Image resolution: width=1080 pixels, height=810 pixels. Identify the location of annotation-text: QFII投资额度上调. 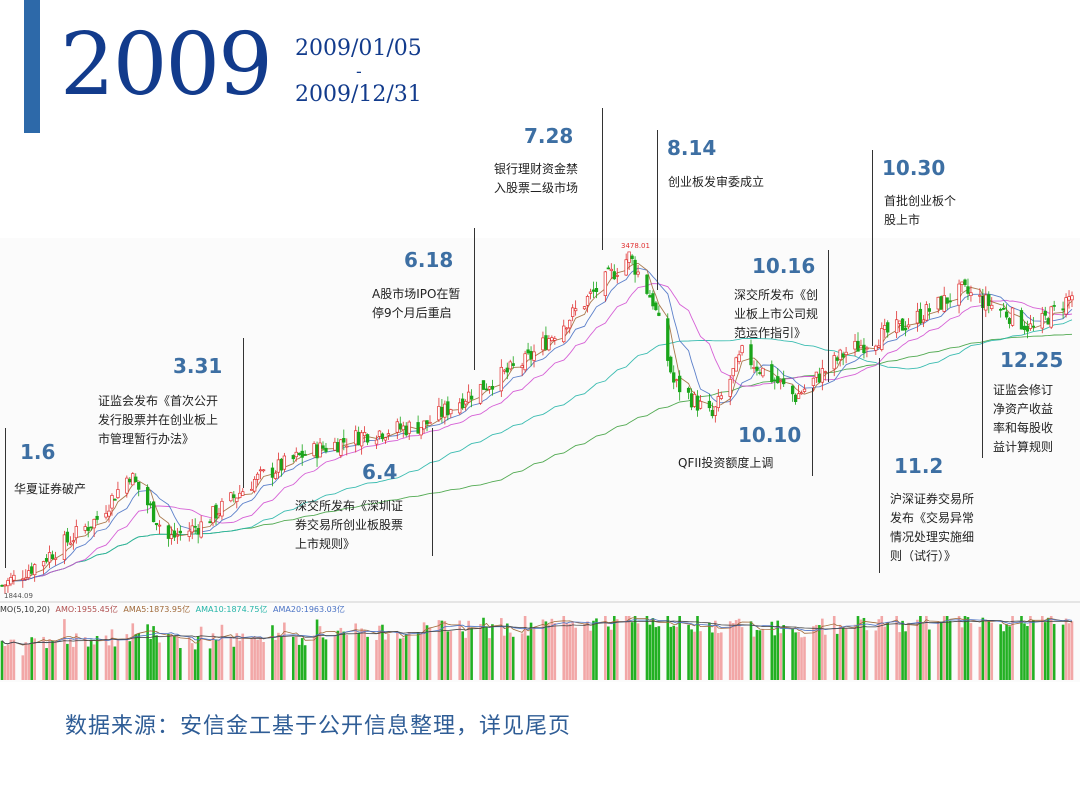
(725, 463).